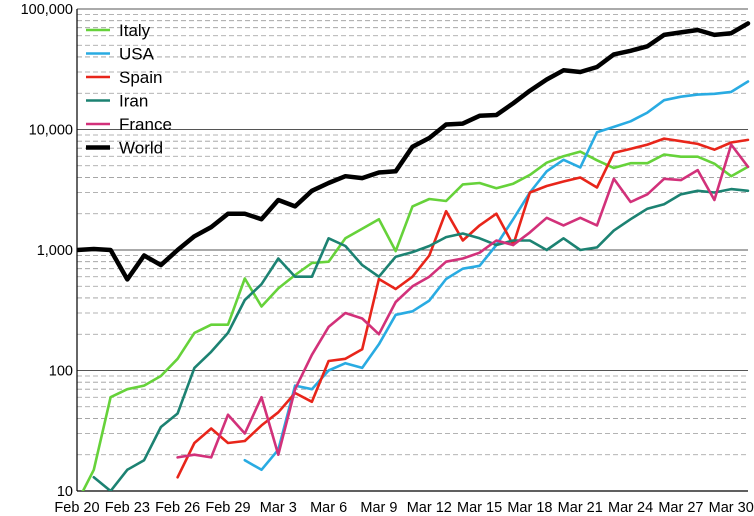 The image size is (754, 516). What do you see at coordinates (630, 508) in the screenshot?
I see `x-tick-label: Mar 24` at bounding box center [630, 508].